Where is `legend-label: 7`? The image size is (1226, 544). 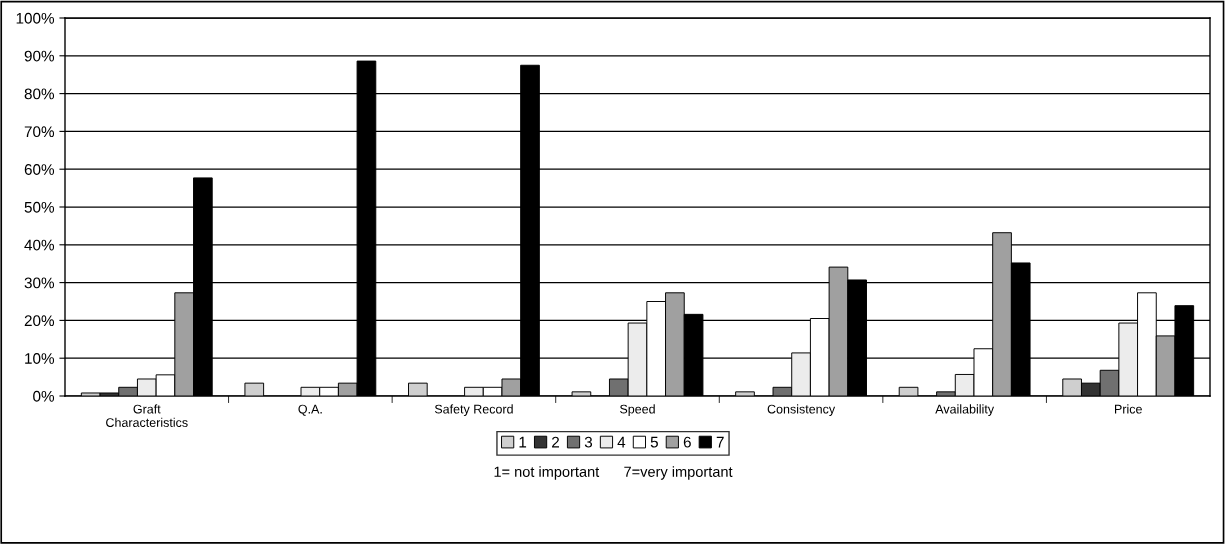 legend-label: 7 is located at coordinates (720, 442).